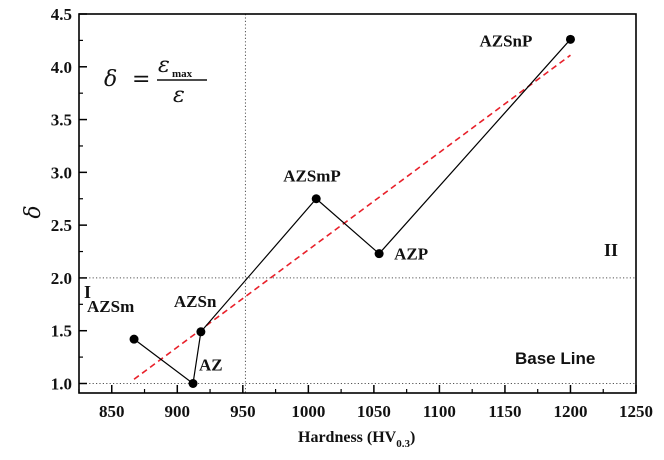  What do you see at coordinates (201, 332) in the screenshot?
I see `data-point-azsn` at bounding box center [201, 332].